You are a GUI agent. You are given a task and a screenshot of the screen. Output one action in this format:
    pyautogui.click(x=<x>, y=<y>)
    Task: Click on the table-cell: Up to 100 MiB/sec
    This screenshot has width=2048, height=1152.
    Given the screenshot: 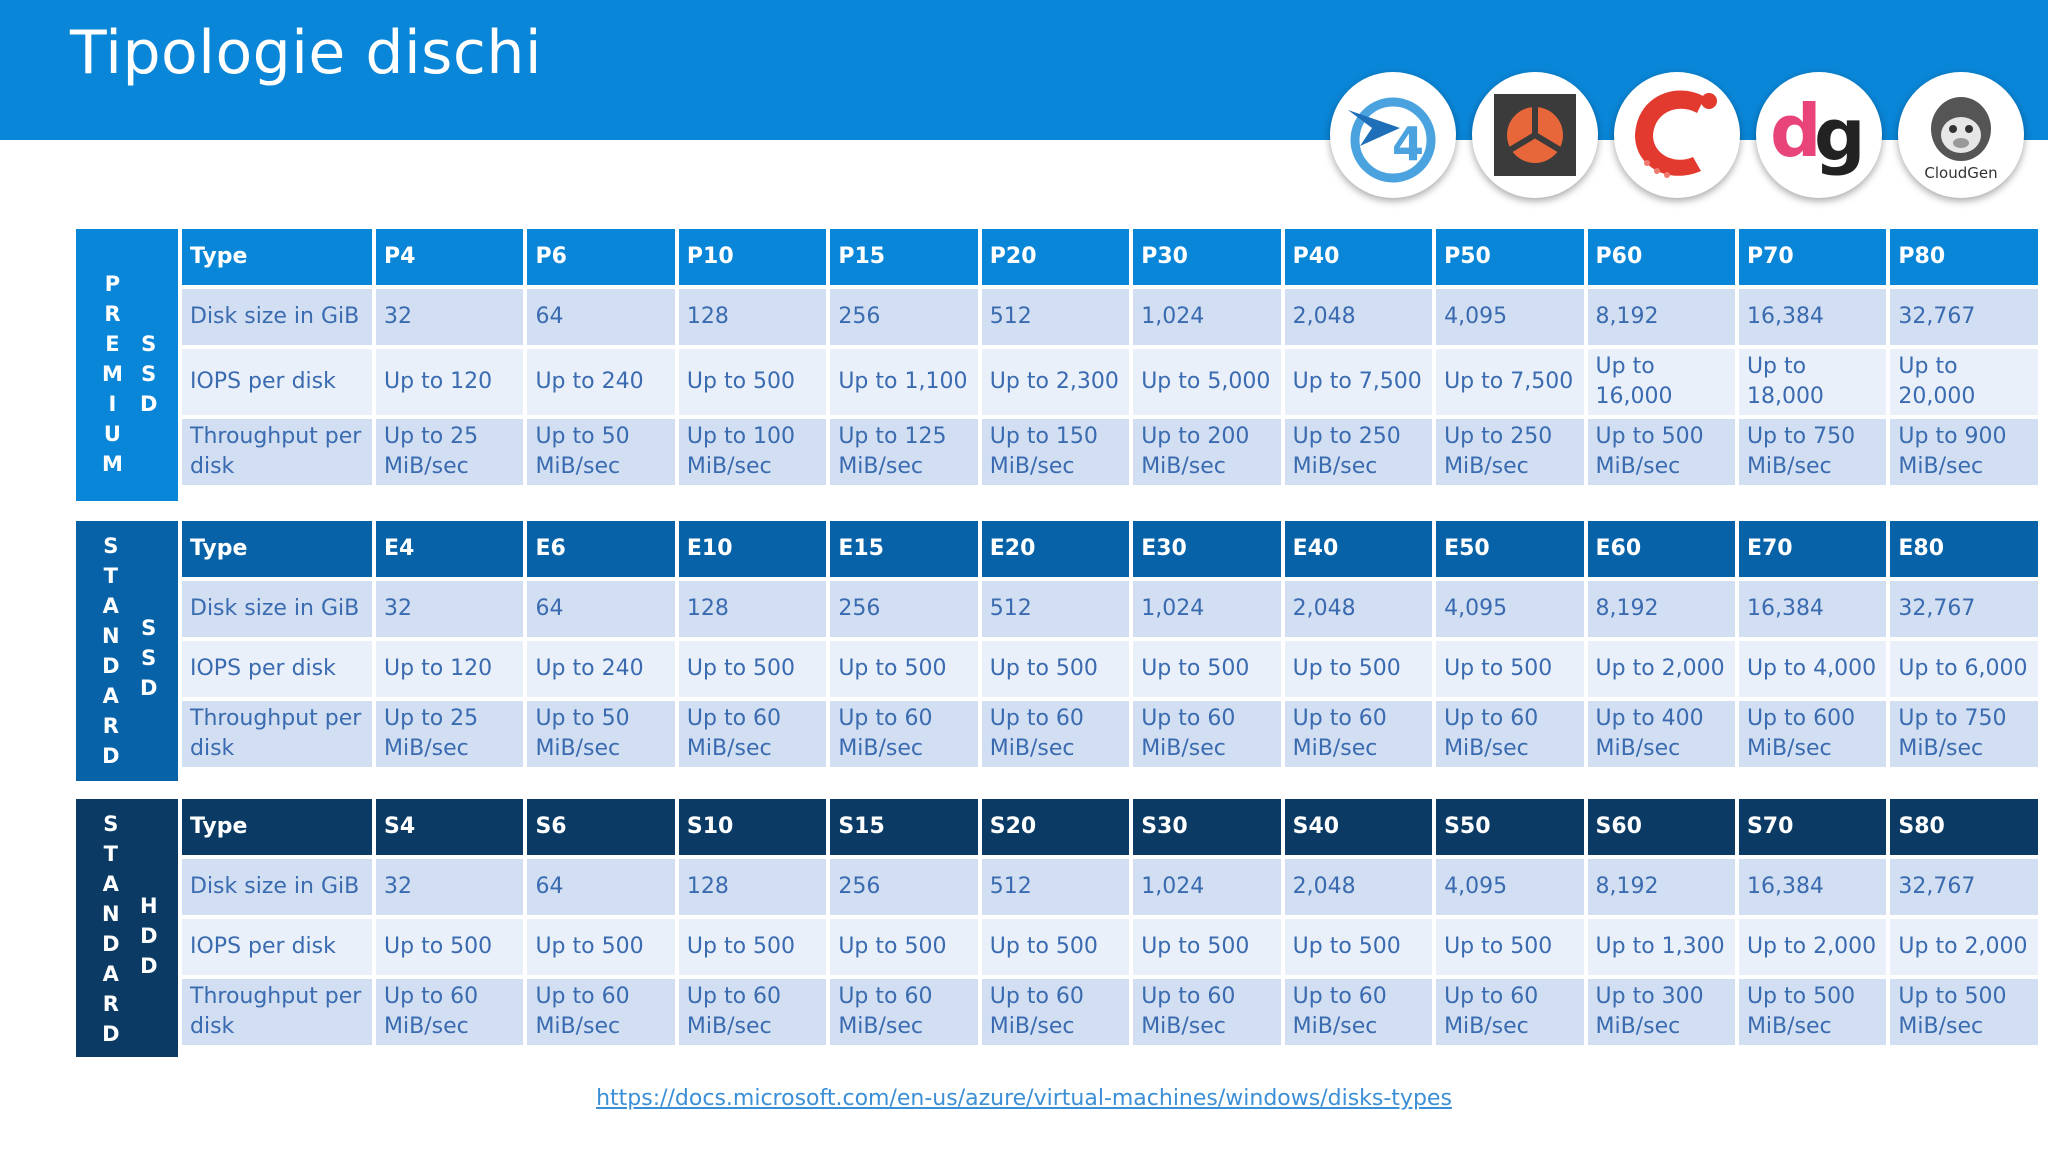 What is the action you would take?
    pyautogui.click(x=752, y=452)
    